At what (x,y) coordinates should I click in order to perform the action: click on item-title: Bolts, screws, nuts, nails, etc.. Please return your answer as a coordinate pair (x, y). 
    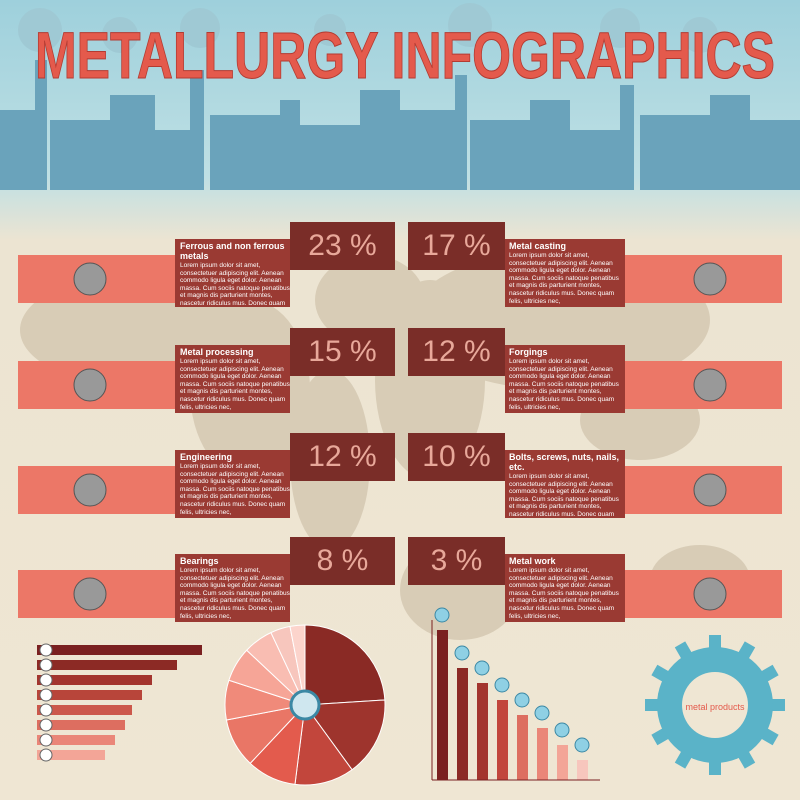
    Looking at the image, I should click on (564, 462).